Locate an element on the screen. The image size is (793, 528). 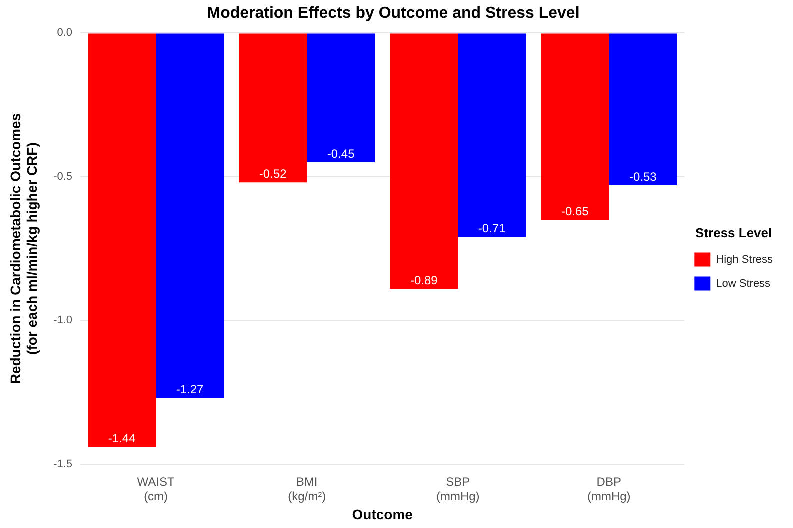
data-label: -1.27 is located at coordinates (190, 389).